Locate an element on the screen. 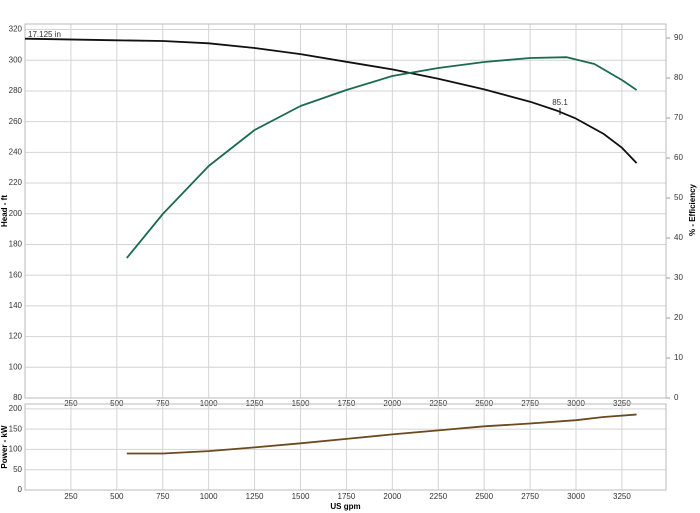 The width and height of the screenshot is (700, 513). y2-tick-label: 0 is located at coordinates (676, 397).